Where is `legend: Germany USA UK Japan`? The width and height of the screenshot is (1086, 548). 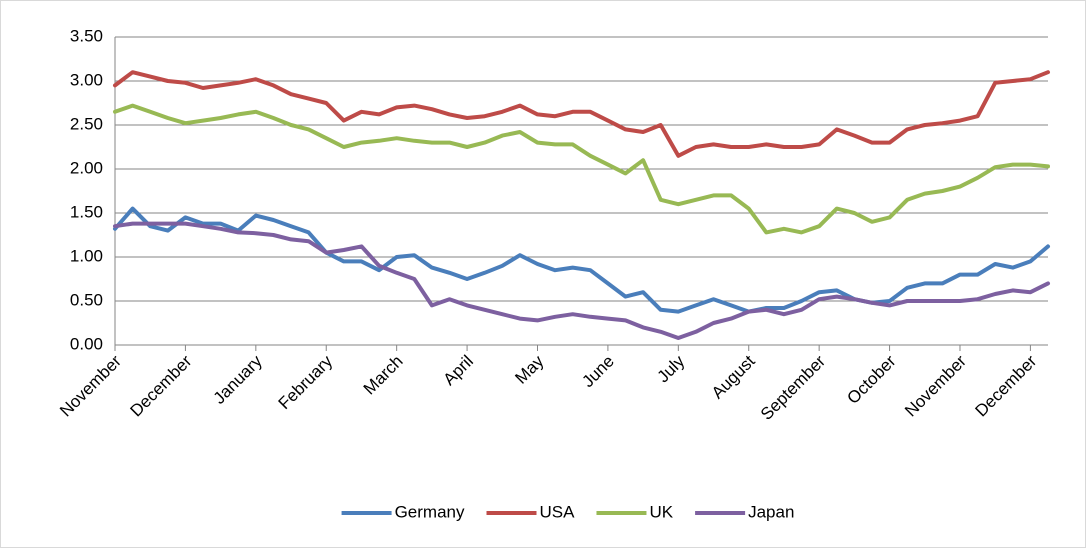
legend: Germany USA UK Japan is located at coordinates (567, 511).